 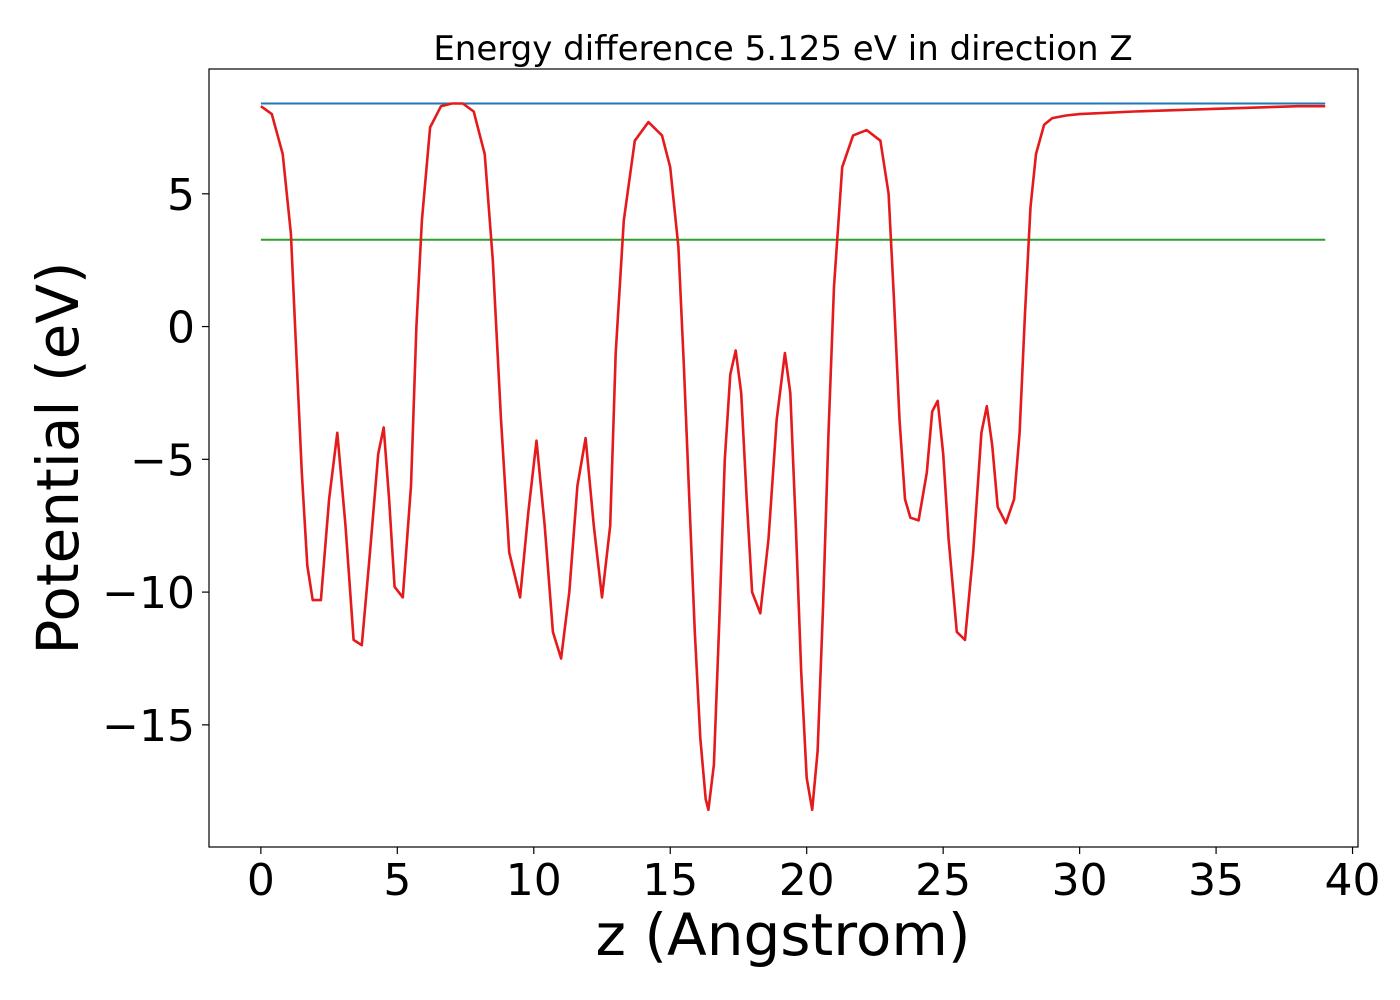 What do you see at coordinates (534, 880) in the screenshot?
I see `x-tick-label: 10` at bounding box center [534, 880].